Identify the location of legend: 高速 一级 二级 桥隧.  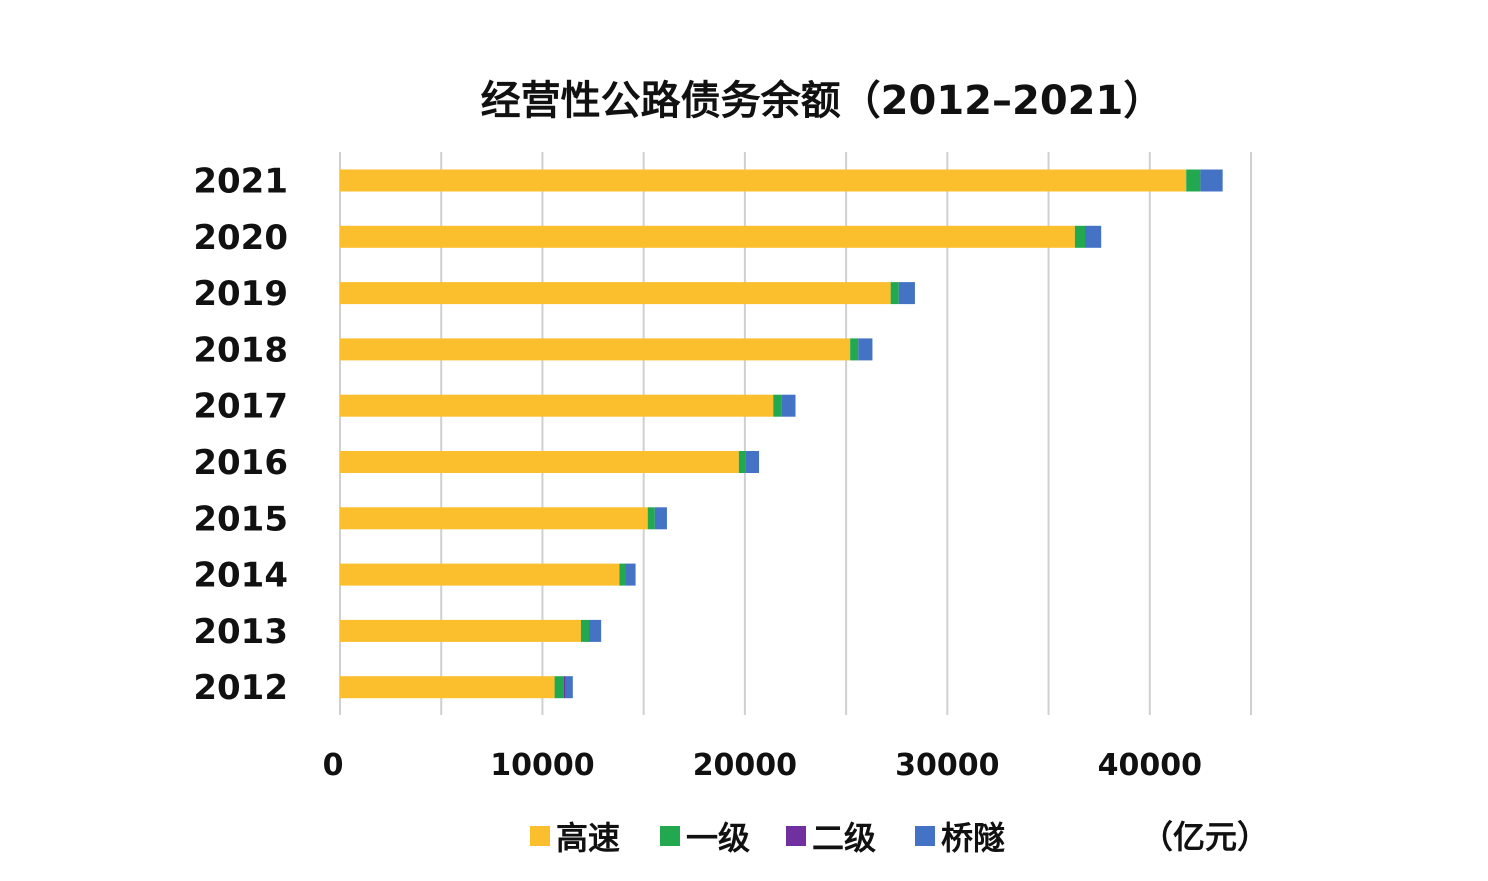
(767, 838).